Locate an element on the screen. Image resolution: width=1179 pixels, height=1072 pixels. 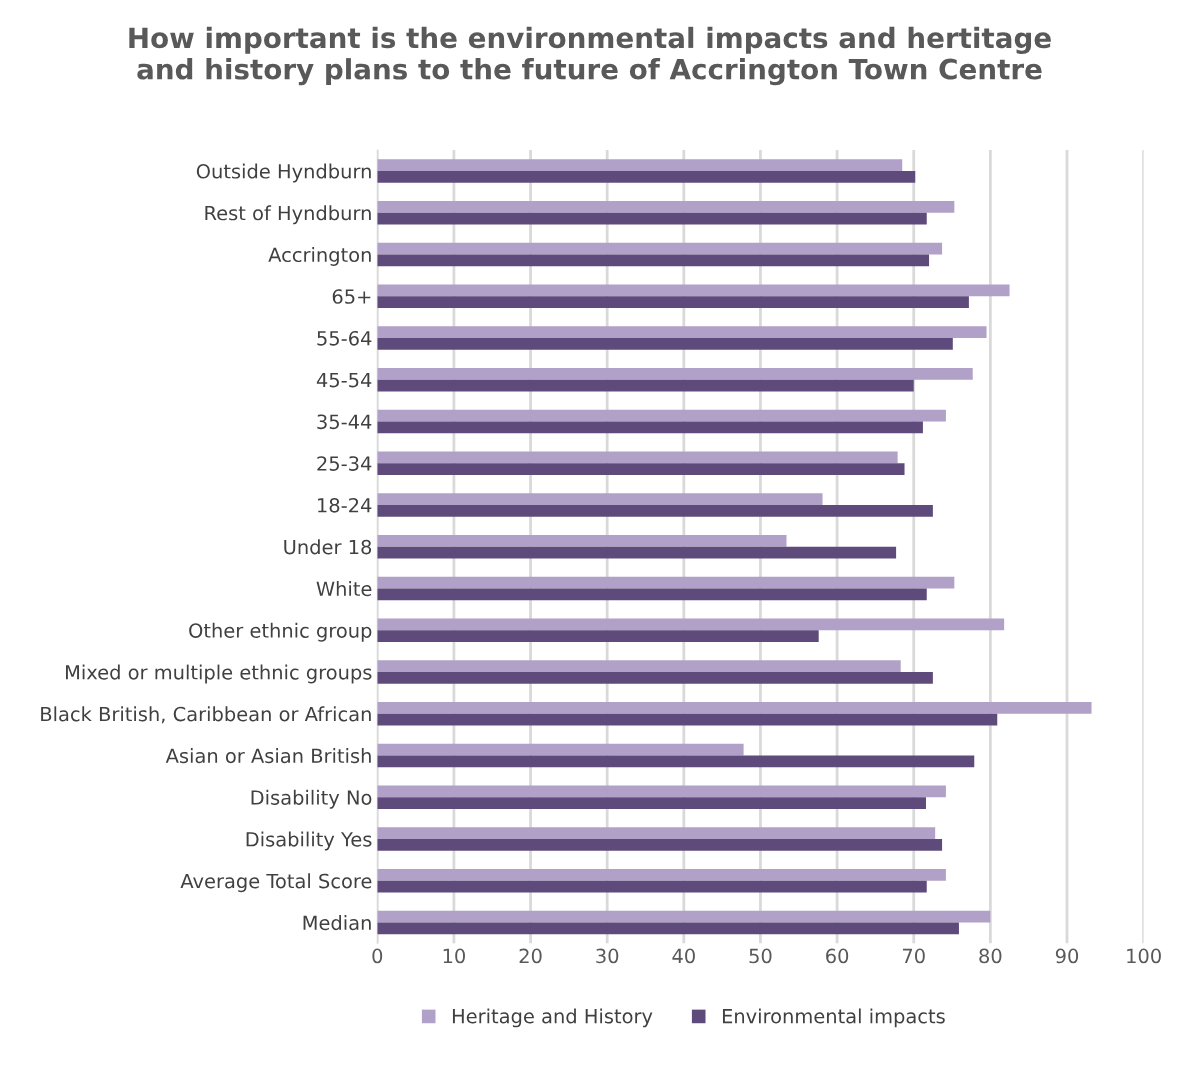
y-tick-label: White is located at coordinates (344, 589).